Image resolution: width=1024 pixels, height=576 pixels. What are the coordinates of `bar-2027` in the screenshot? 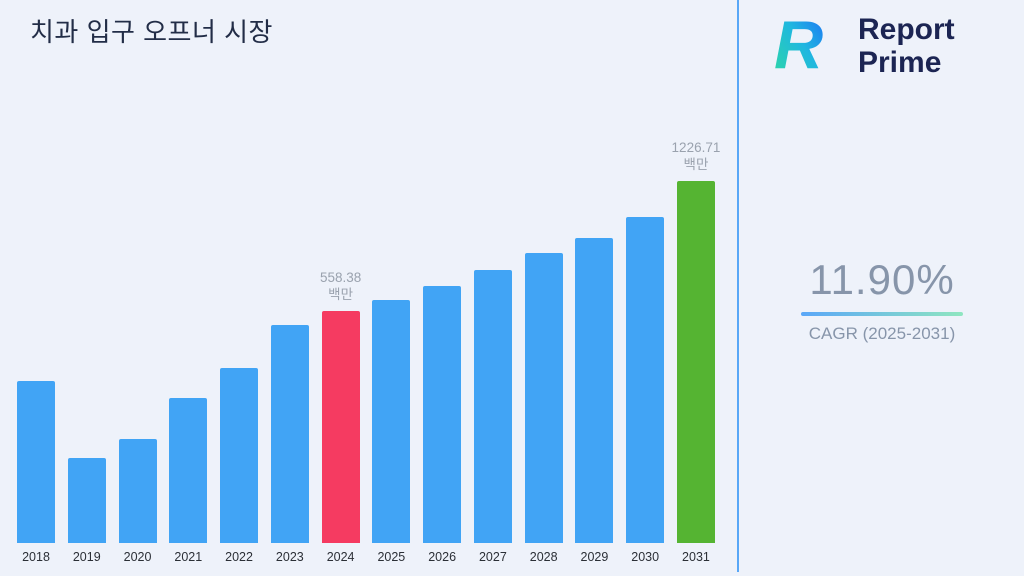 It's located at (492, 406).